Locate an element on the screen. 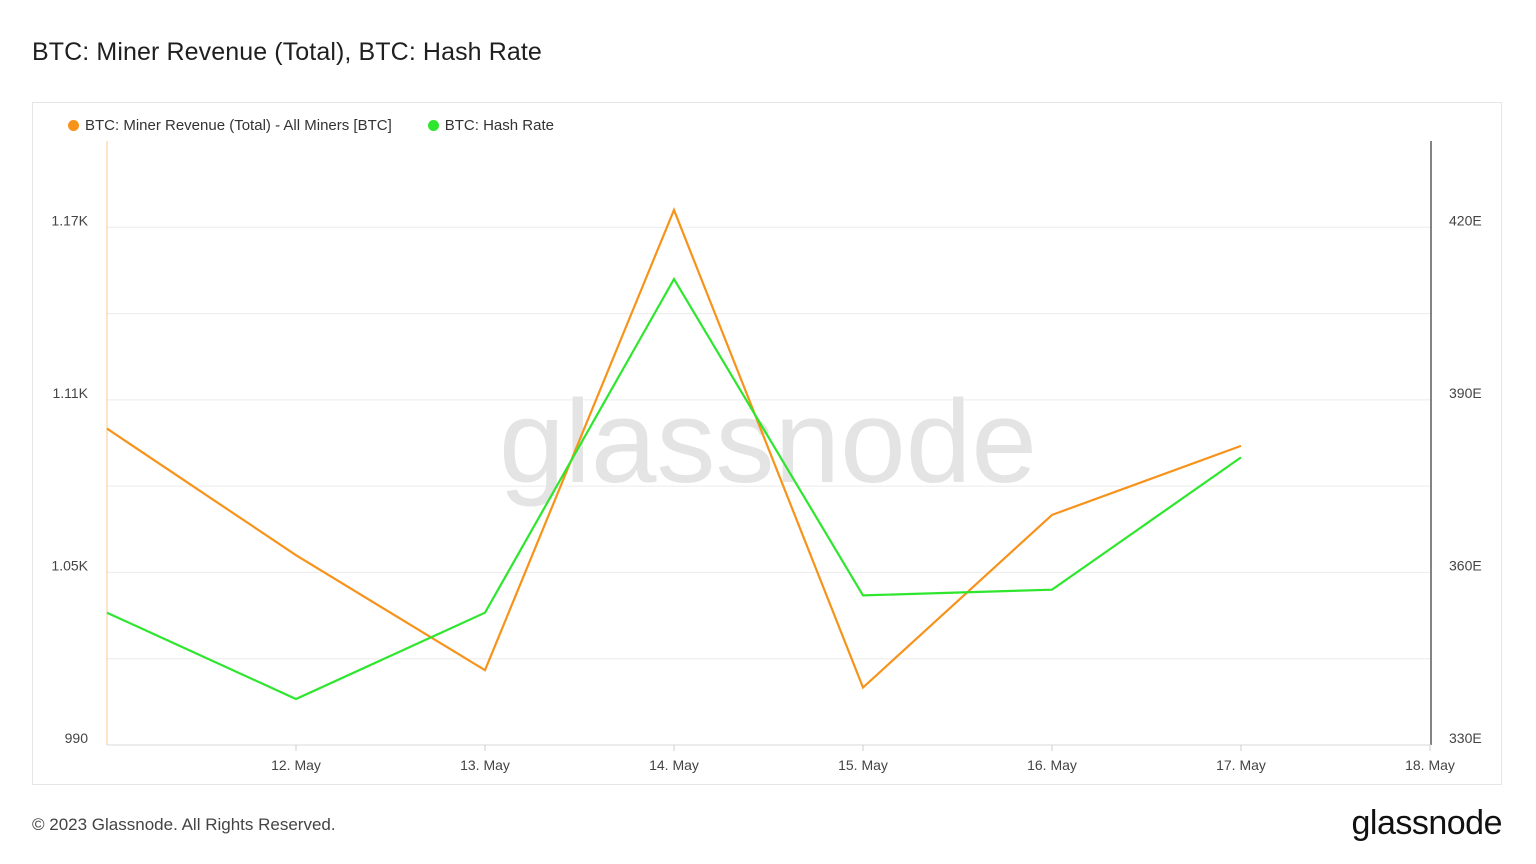 This screenshot has height=864, width=1536. x-tick-label: 17. May is located at coordinates (1241, 765).